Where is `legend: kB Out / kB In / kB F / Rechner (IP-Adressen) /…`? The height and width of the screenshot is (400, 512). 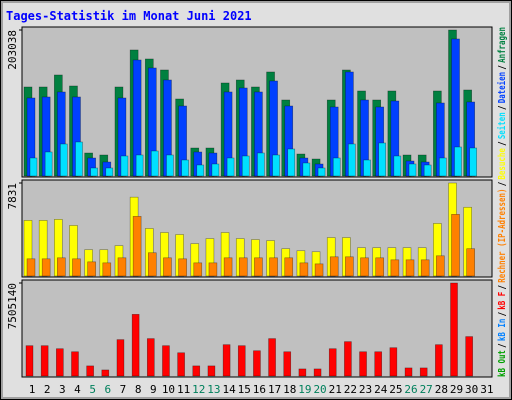
legend: kB Out / kB In / kB F / Rechner (IP-Adressen) /… is located at coordinates (502, 202).